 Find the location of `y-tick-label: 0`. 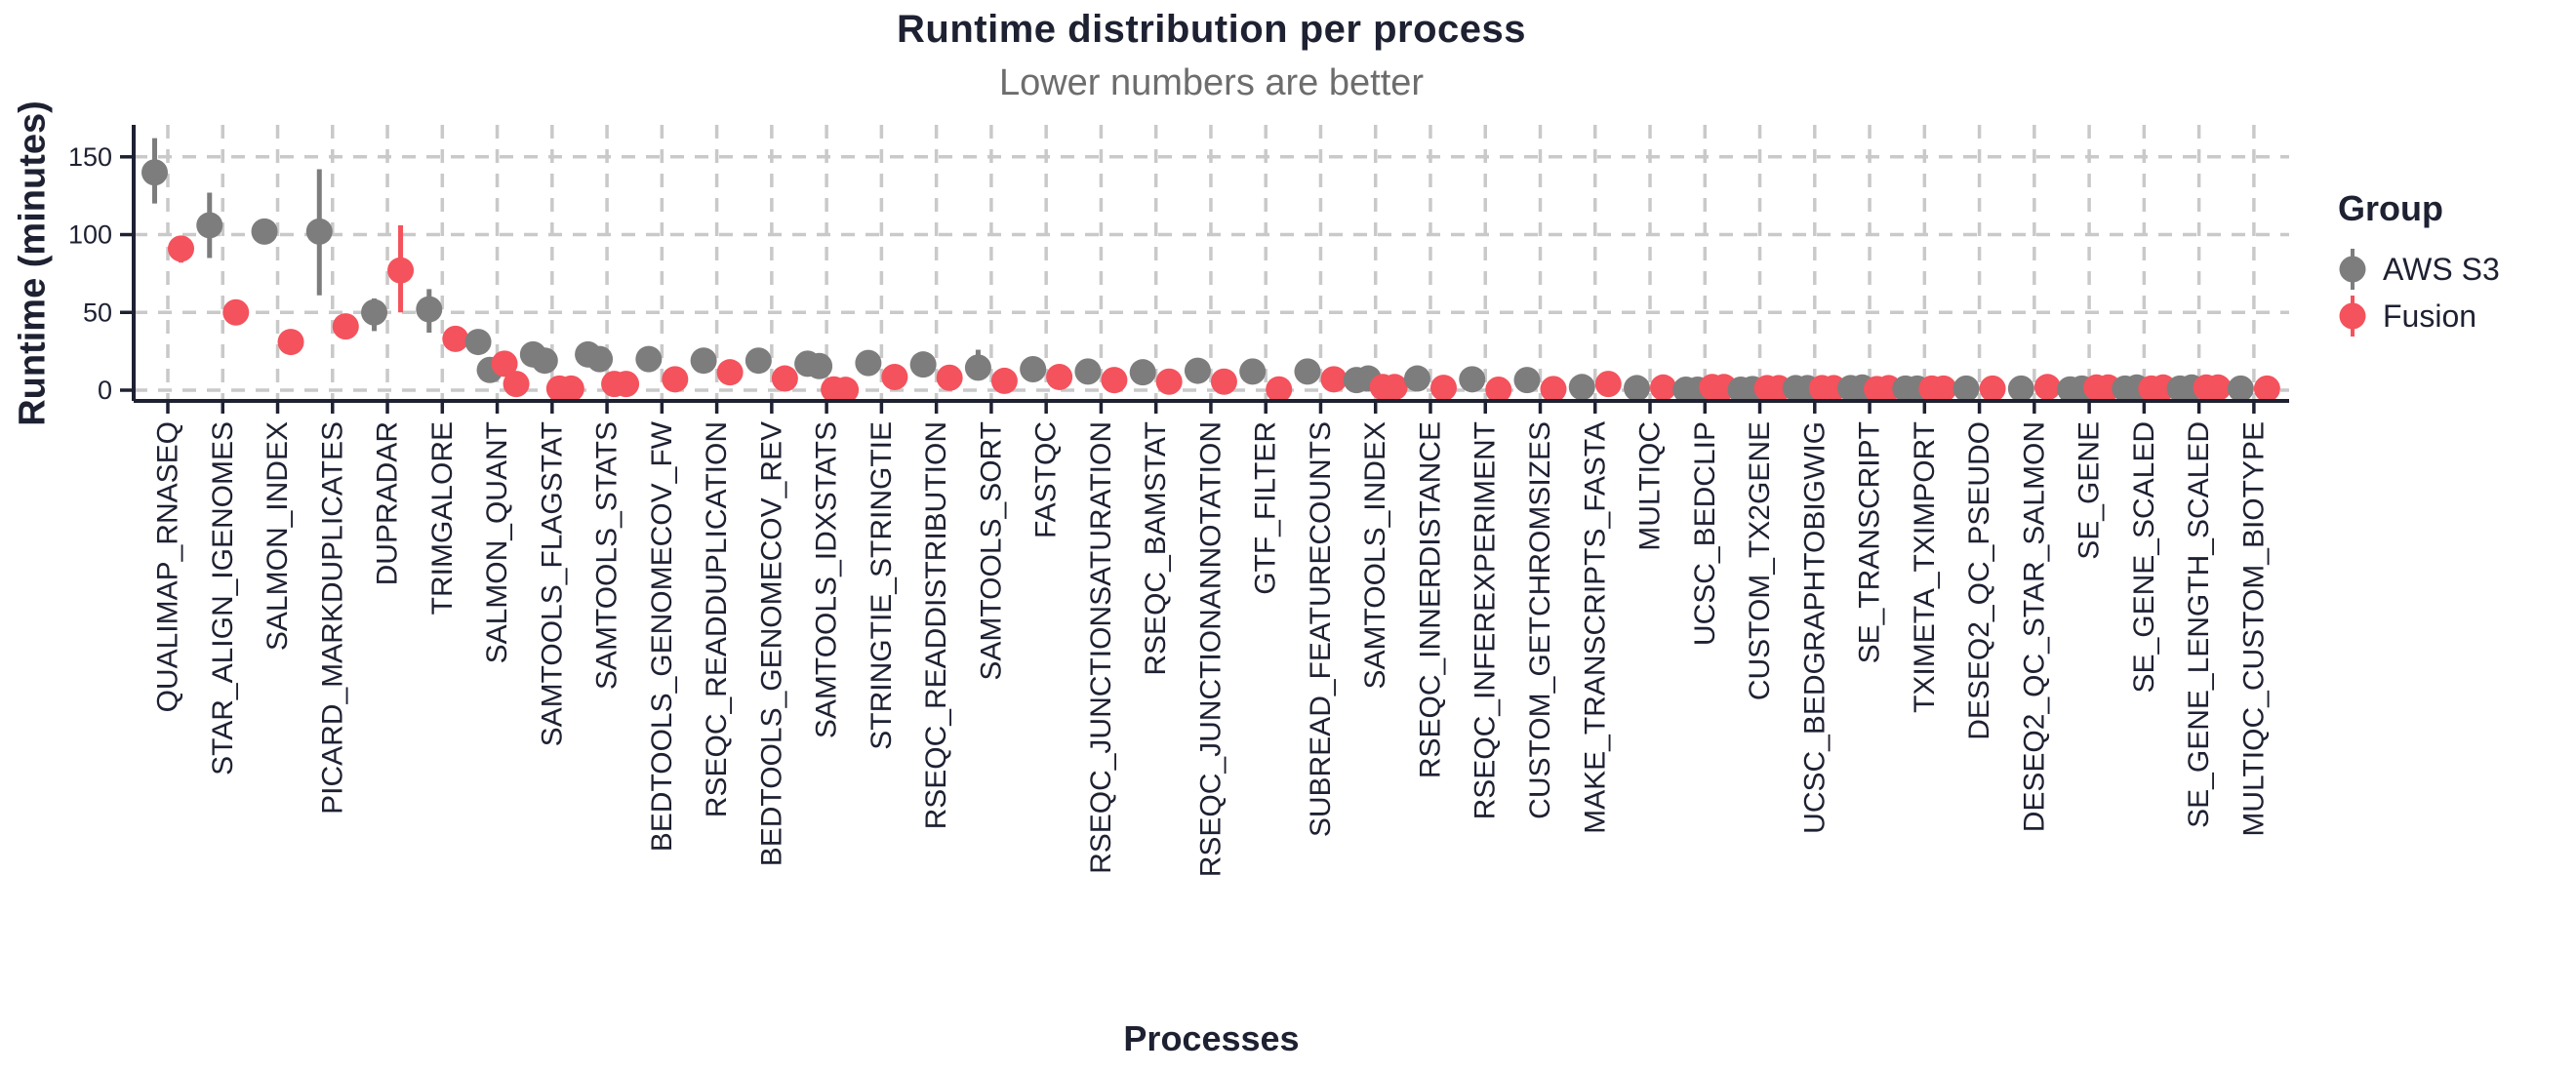

y-tick-label: 0 is located at coordinates (105, 390).